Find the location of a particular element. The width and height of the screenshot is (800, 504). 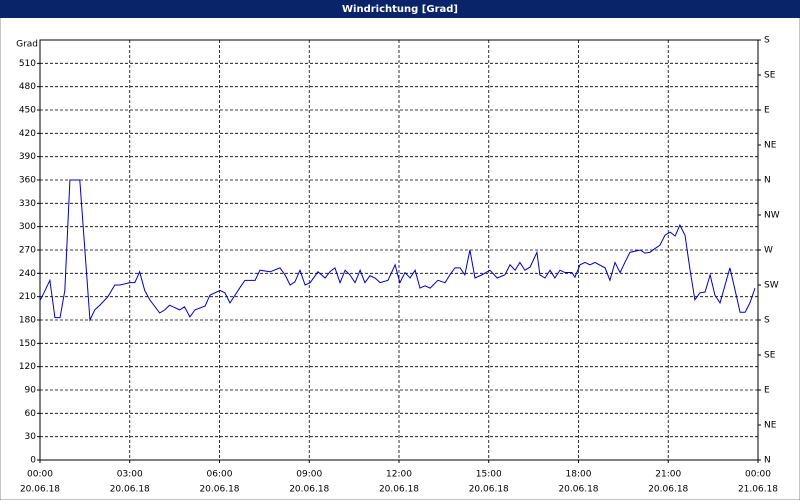

x-tick-date: 21.06.18 is located at coordinates (758, 490).